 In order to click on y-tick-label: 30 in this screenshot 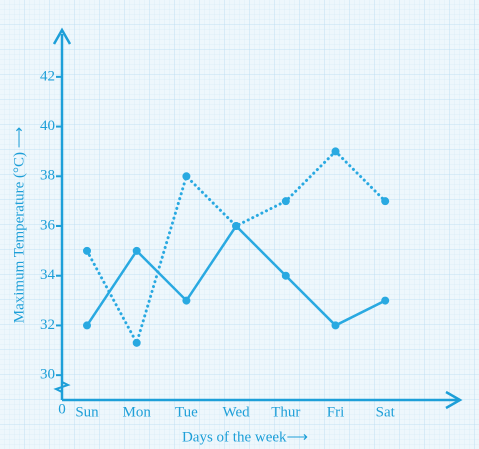, I will do `click(47, 375)`.